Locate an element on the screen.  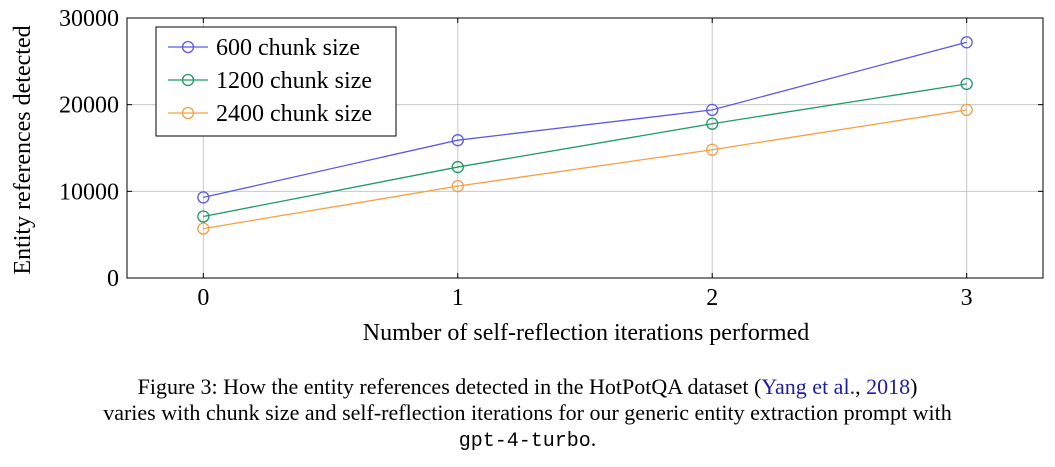
citation-year-link: 2018 is located at coordinates (888, 386).